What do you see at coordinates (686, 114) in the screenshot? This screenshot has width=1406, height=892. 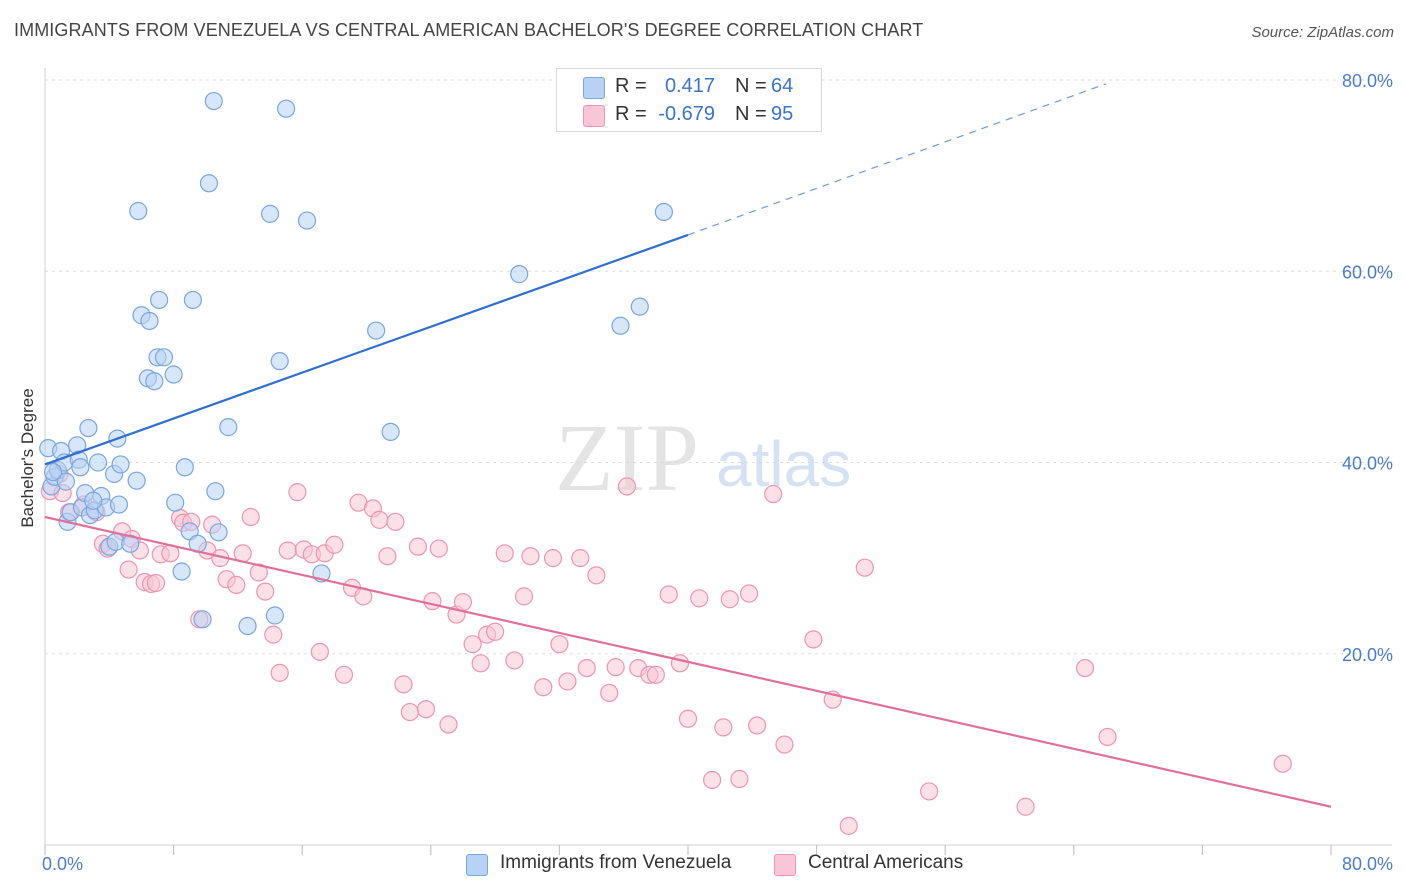 I see `legend-r-value: -0.679` at bounding box center [686, 114].